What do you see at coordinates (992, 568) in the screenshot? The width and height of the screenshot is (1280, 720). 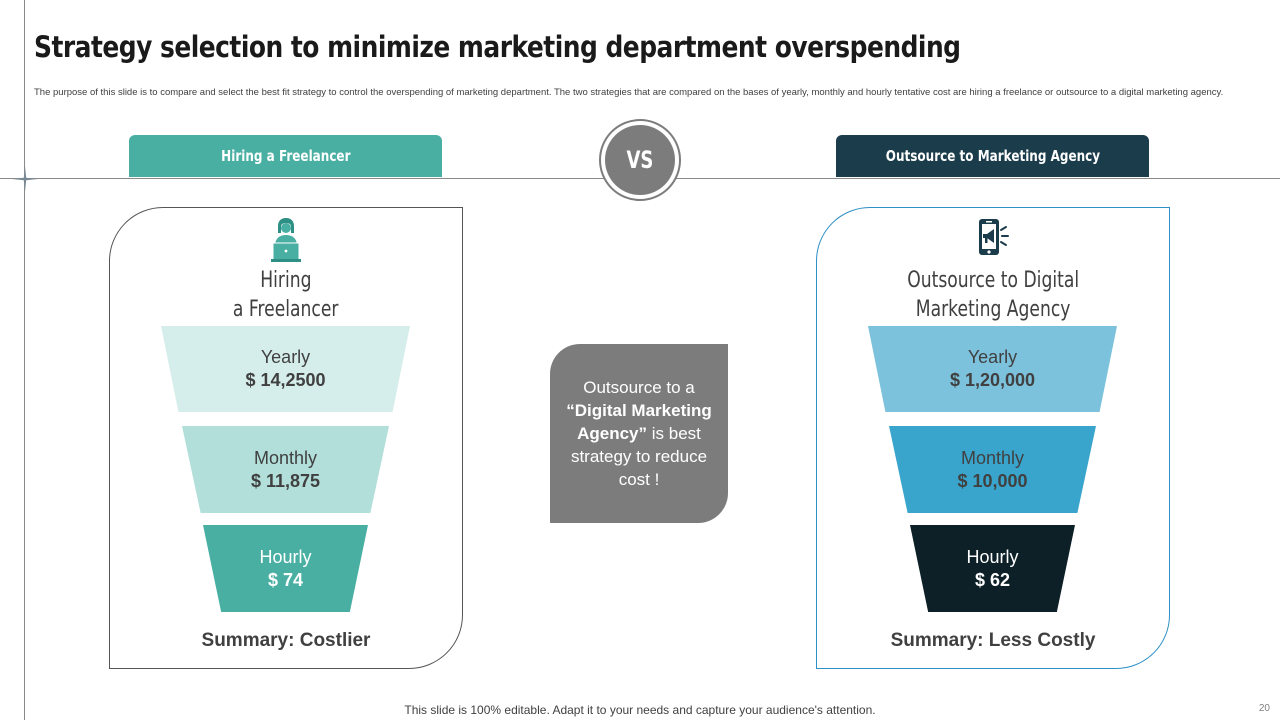 I see `agency-hourly-tier: Hourly $ 62` at bounding box center [992, 568].